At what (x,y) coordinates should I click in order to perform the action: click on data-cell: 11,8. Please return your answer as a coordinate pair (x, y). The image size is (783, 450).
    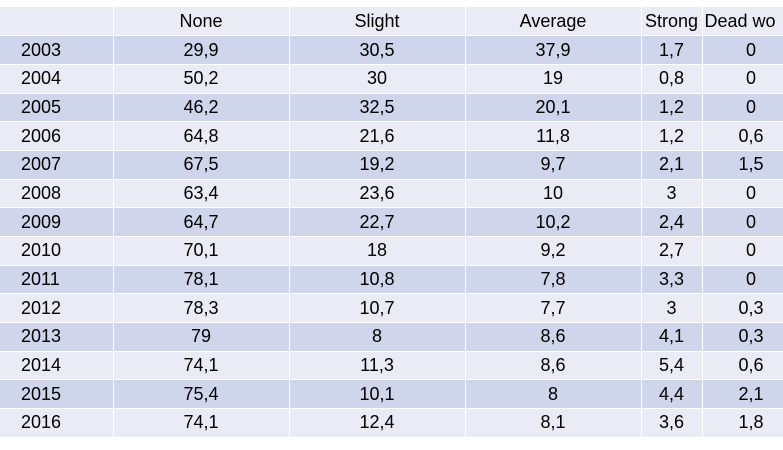
    Looking at the image, I should click on (553, 136).